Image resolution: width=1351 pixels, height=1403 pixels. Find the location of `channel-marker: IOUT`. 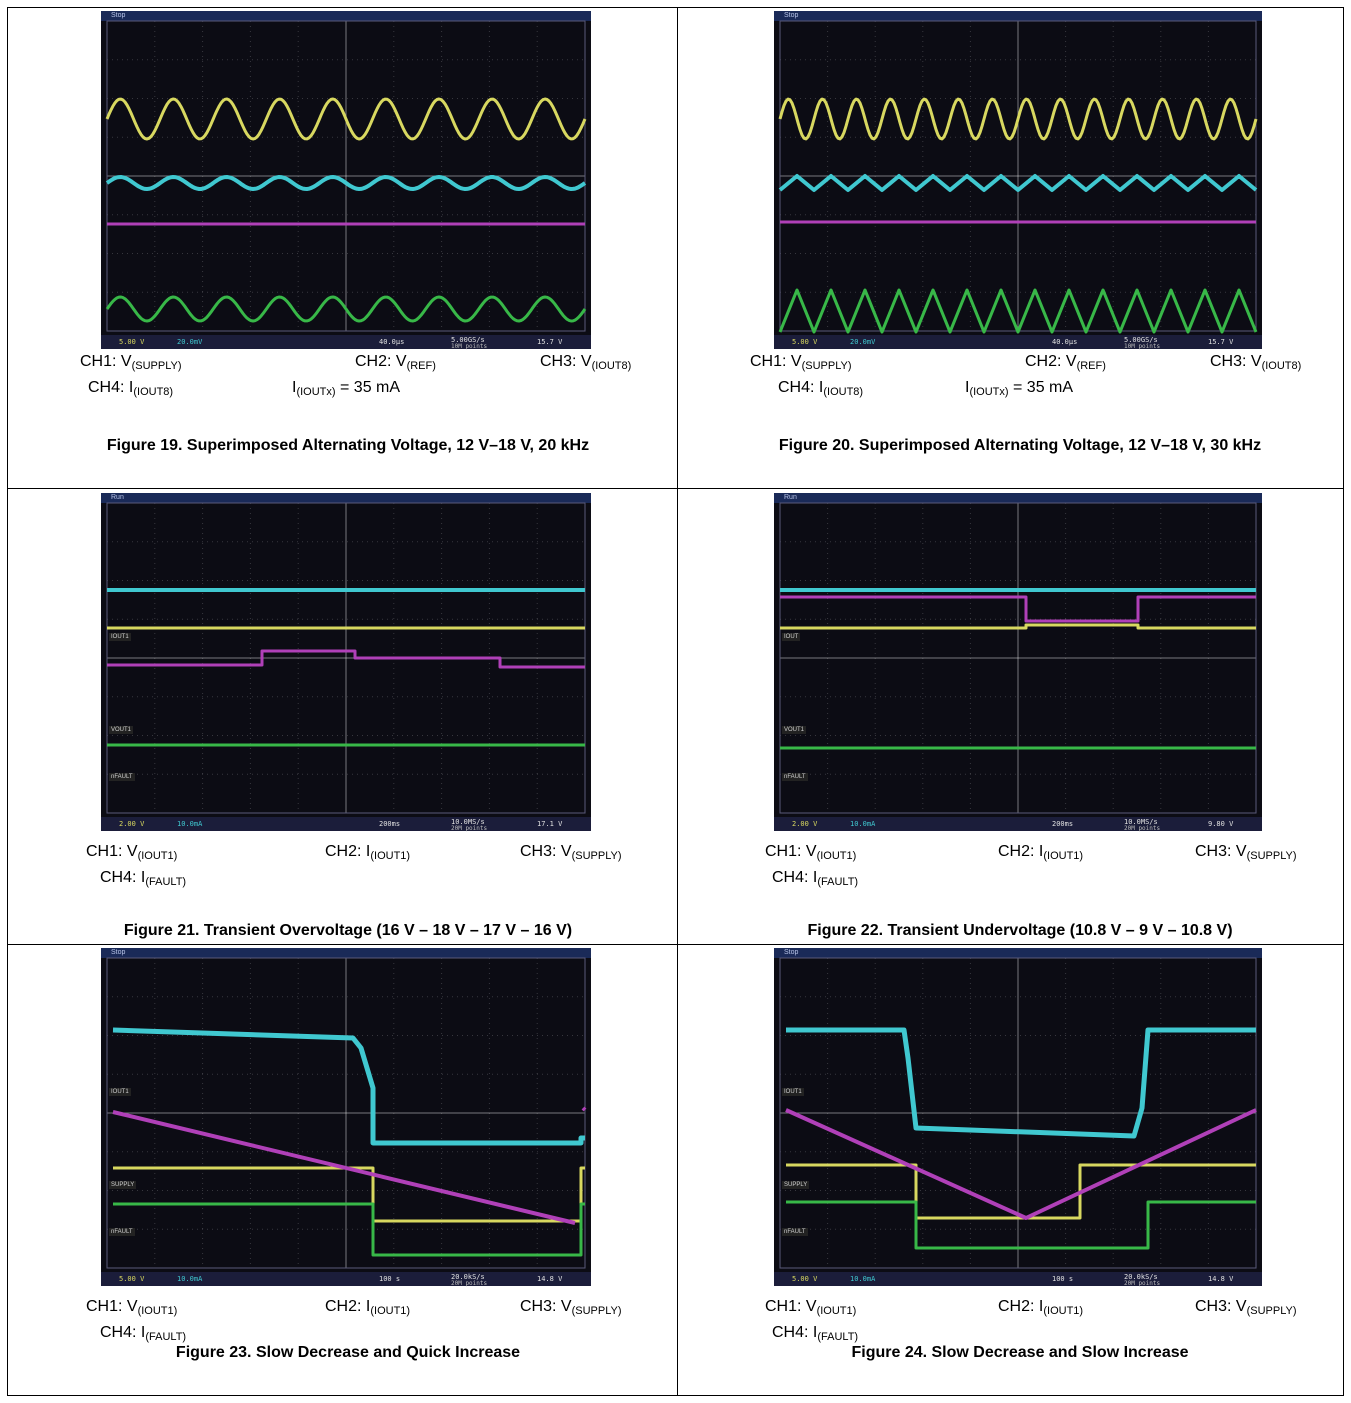

channel-marker: IOUT is located at coordinates (791, 637).